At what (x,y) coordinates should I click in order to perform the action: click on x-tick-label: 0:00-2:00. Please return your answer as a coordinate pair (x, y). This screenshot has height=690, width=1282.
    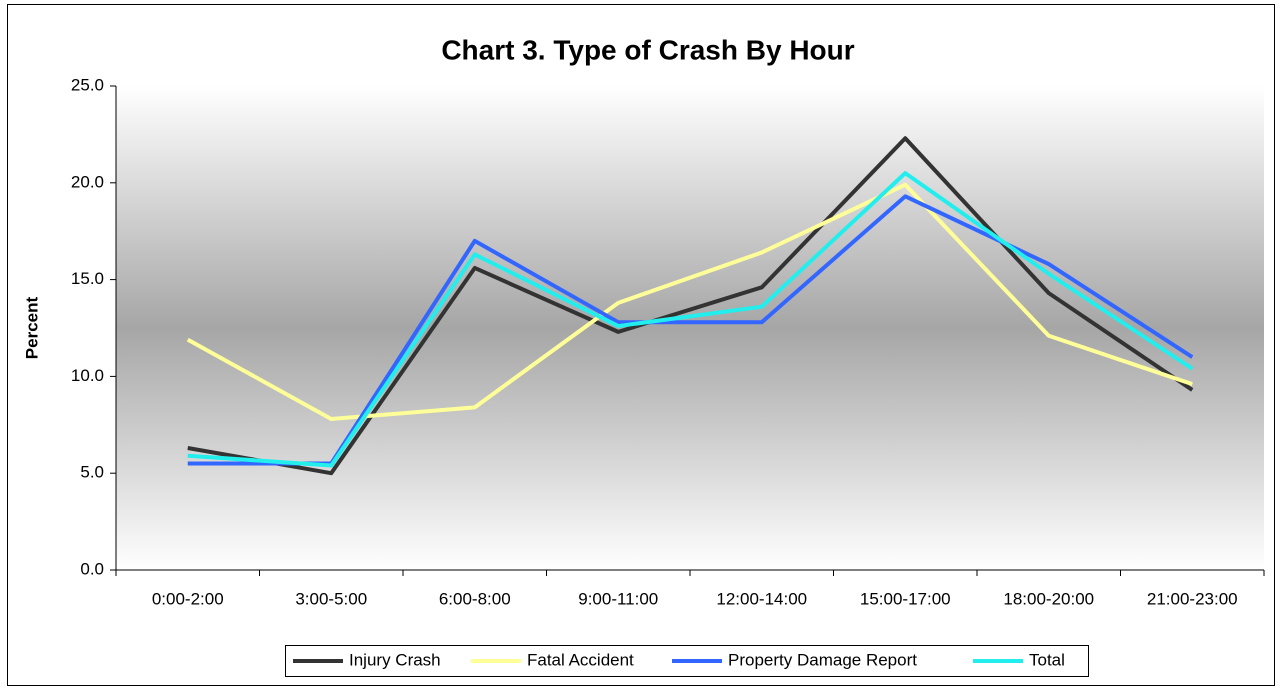
    Looking at the image, I should click on (188, 598).